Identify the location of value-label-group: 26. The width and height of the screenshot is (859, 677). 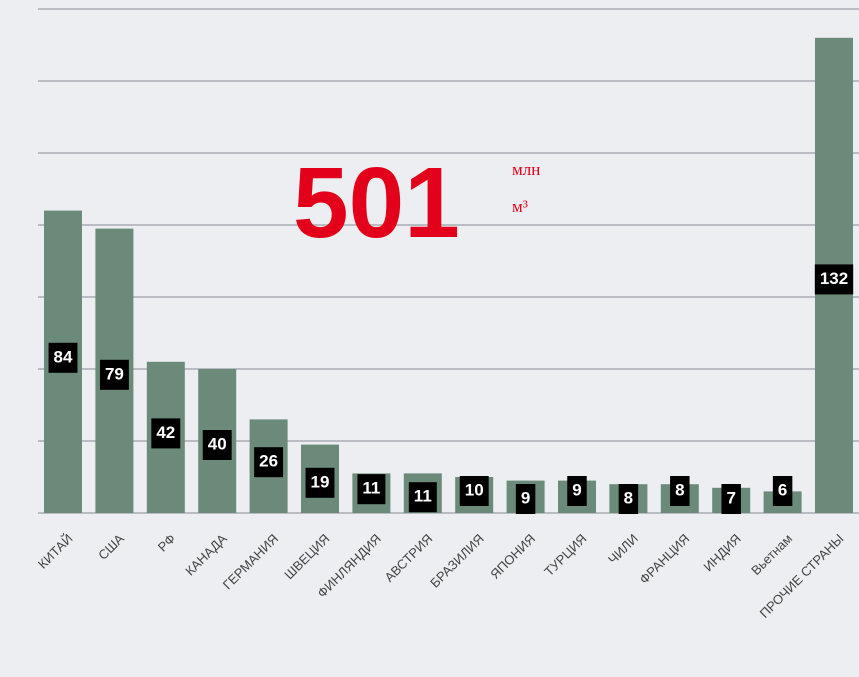
(269, 462).